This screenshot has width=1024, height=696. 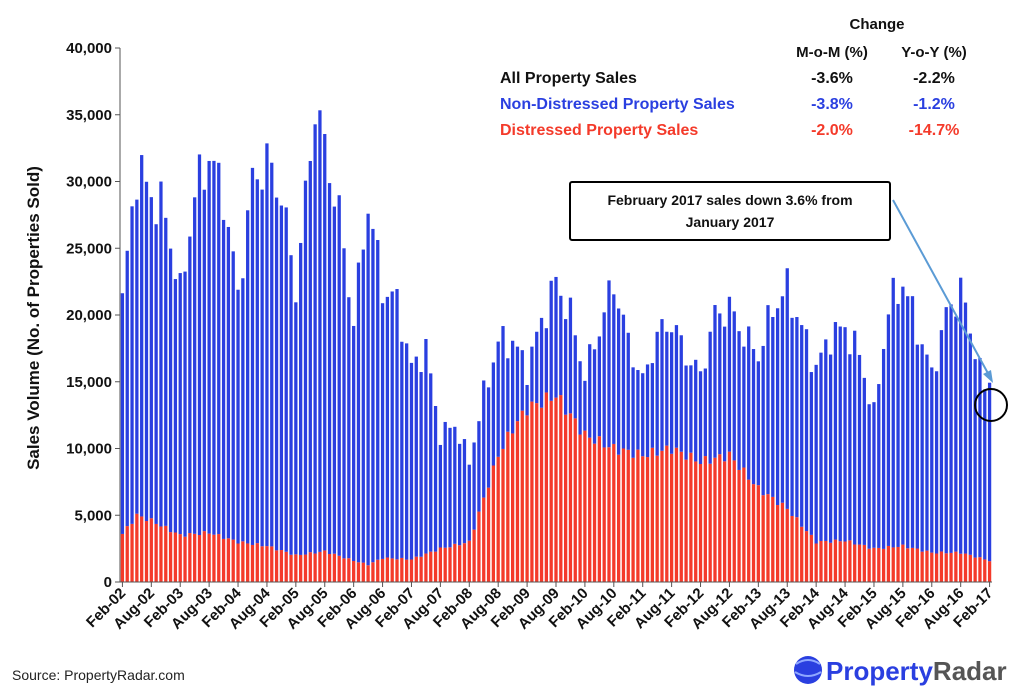 What do you see at coordinates (729, 200) in the screenshot?
I see `callout-line-1: February 2017 sales down 3.6% from` at bounding box center [729, 200].